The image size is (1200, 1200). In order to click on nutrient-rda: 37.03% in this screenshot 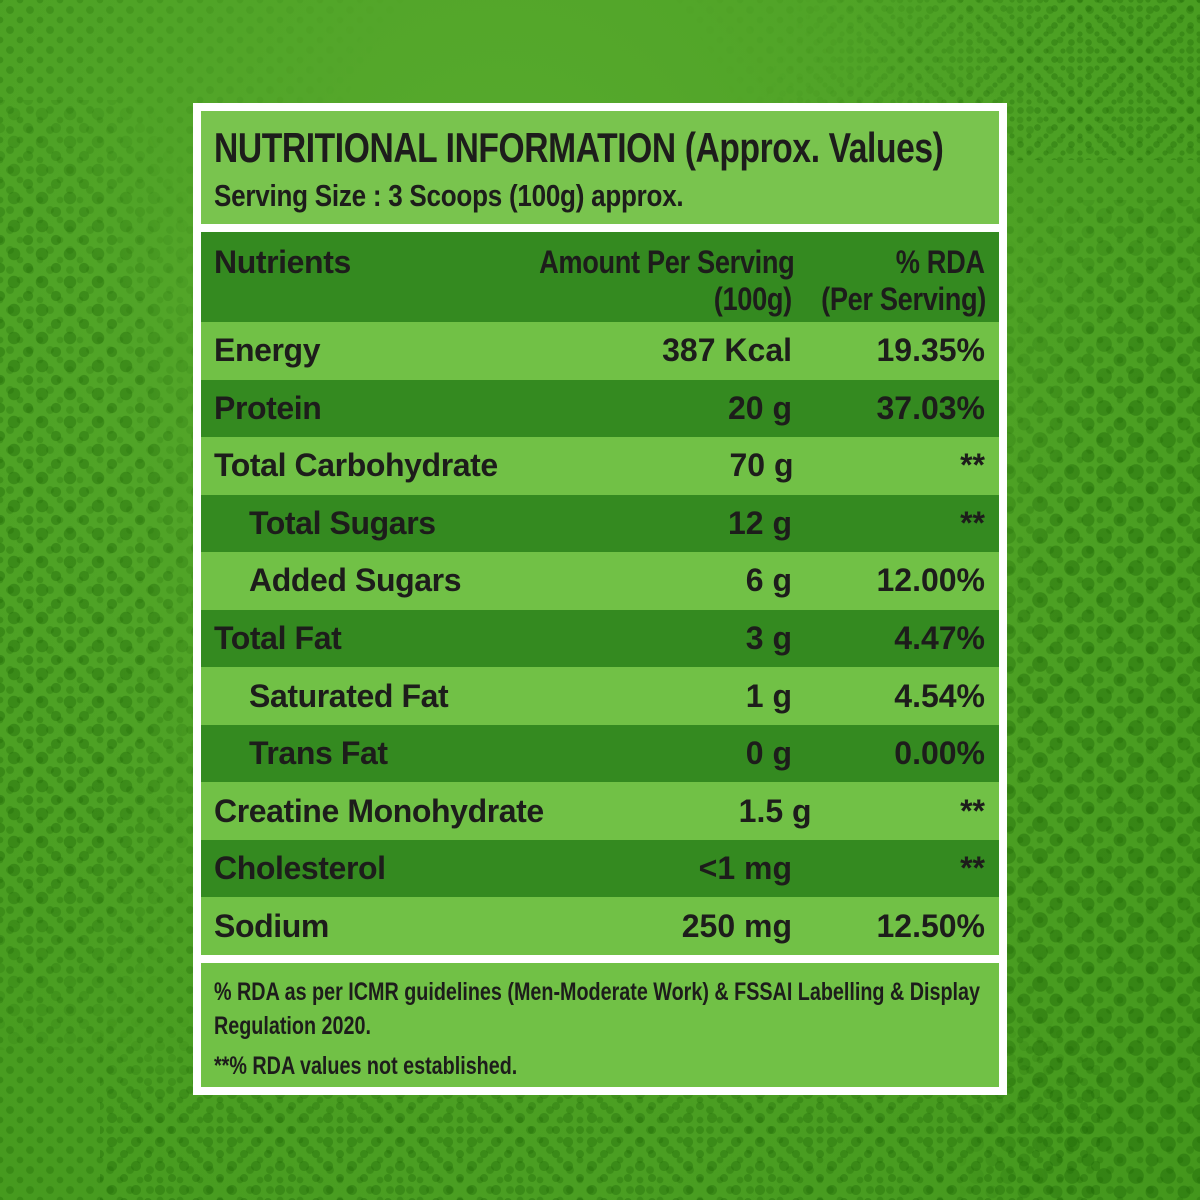, I will do `click(930, 407)`.